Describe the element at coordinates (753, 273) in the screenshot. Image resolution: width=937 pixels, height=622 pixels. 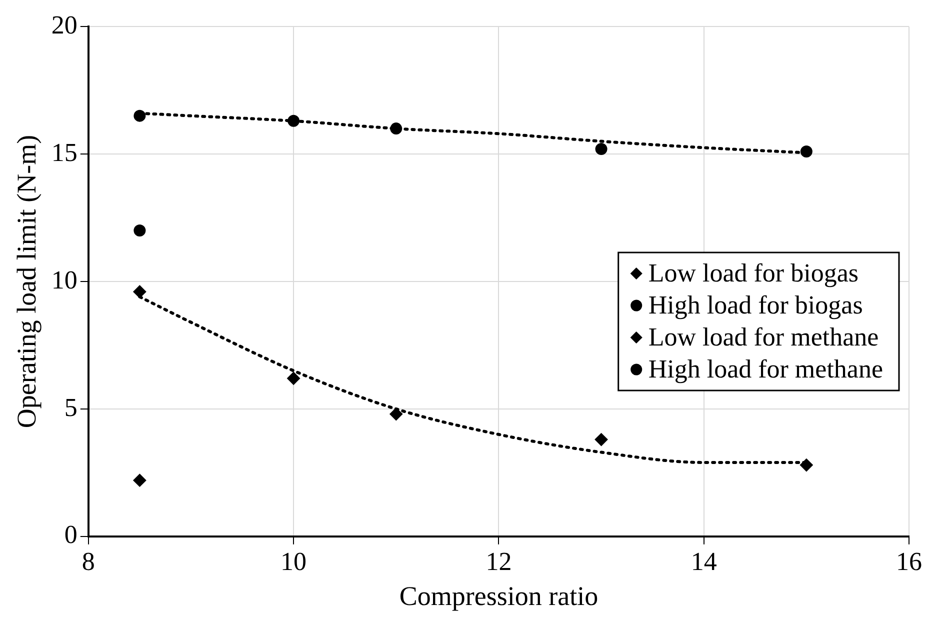
I see `legend-label: Low load for biogas` at that location.